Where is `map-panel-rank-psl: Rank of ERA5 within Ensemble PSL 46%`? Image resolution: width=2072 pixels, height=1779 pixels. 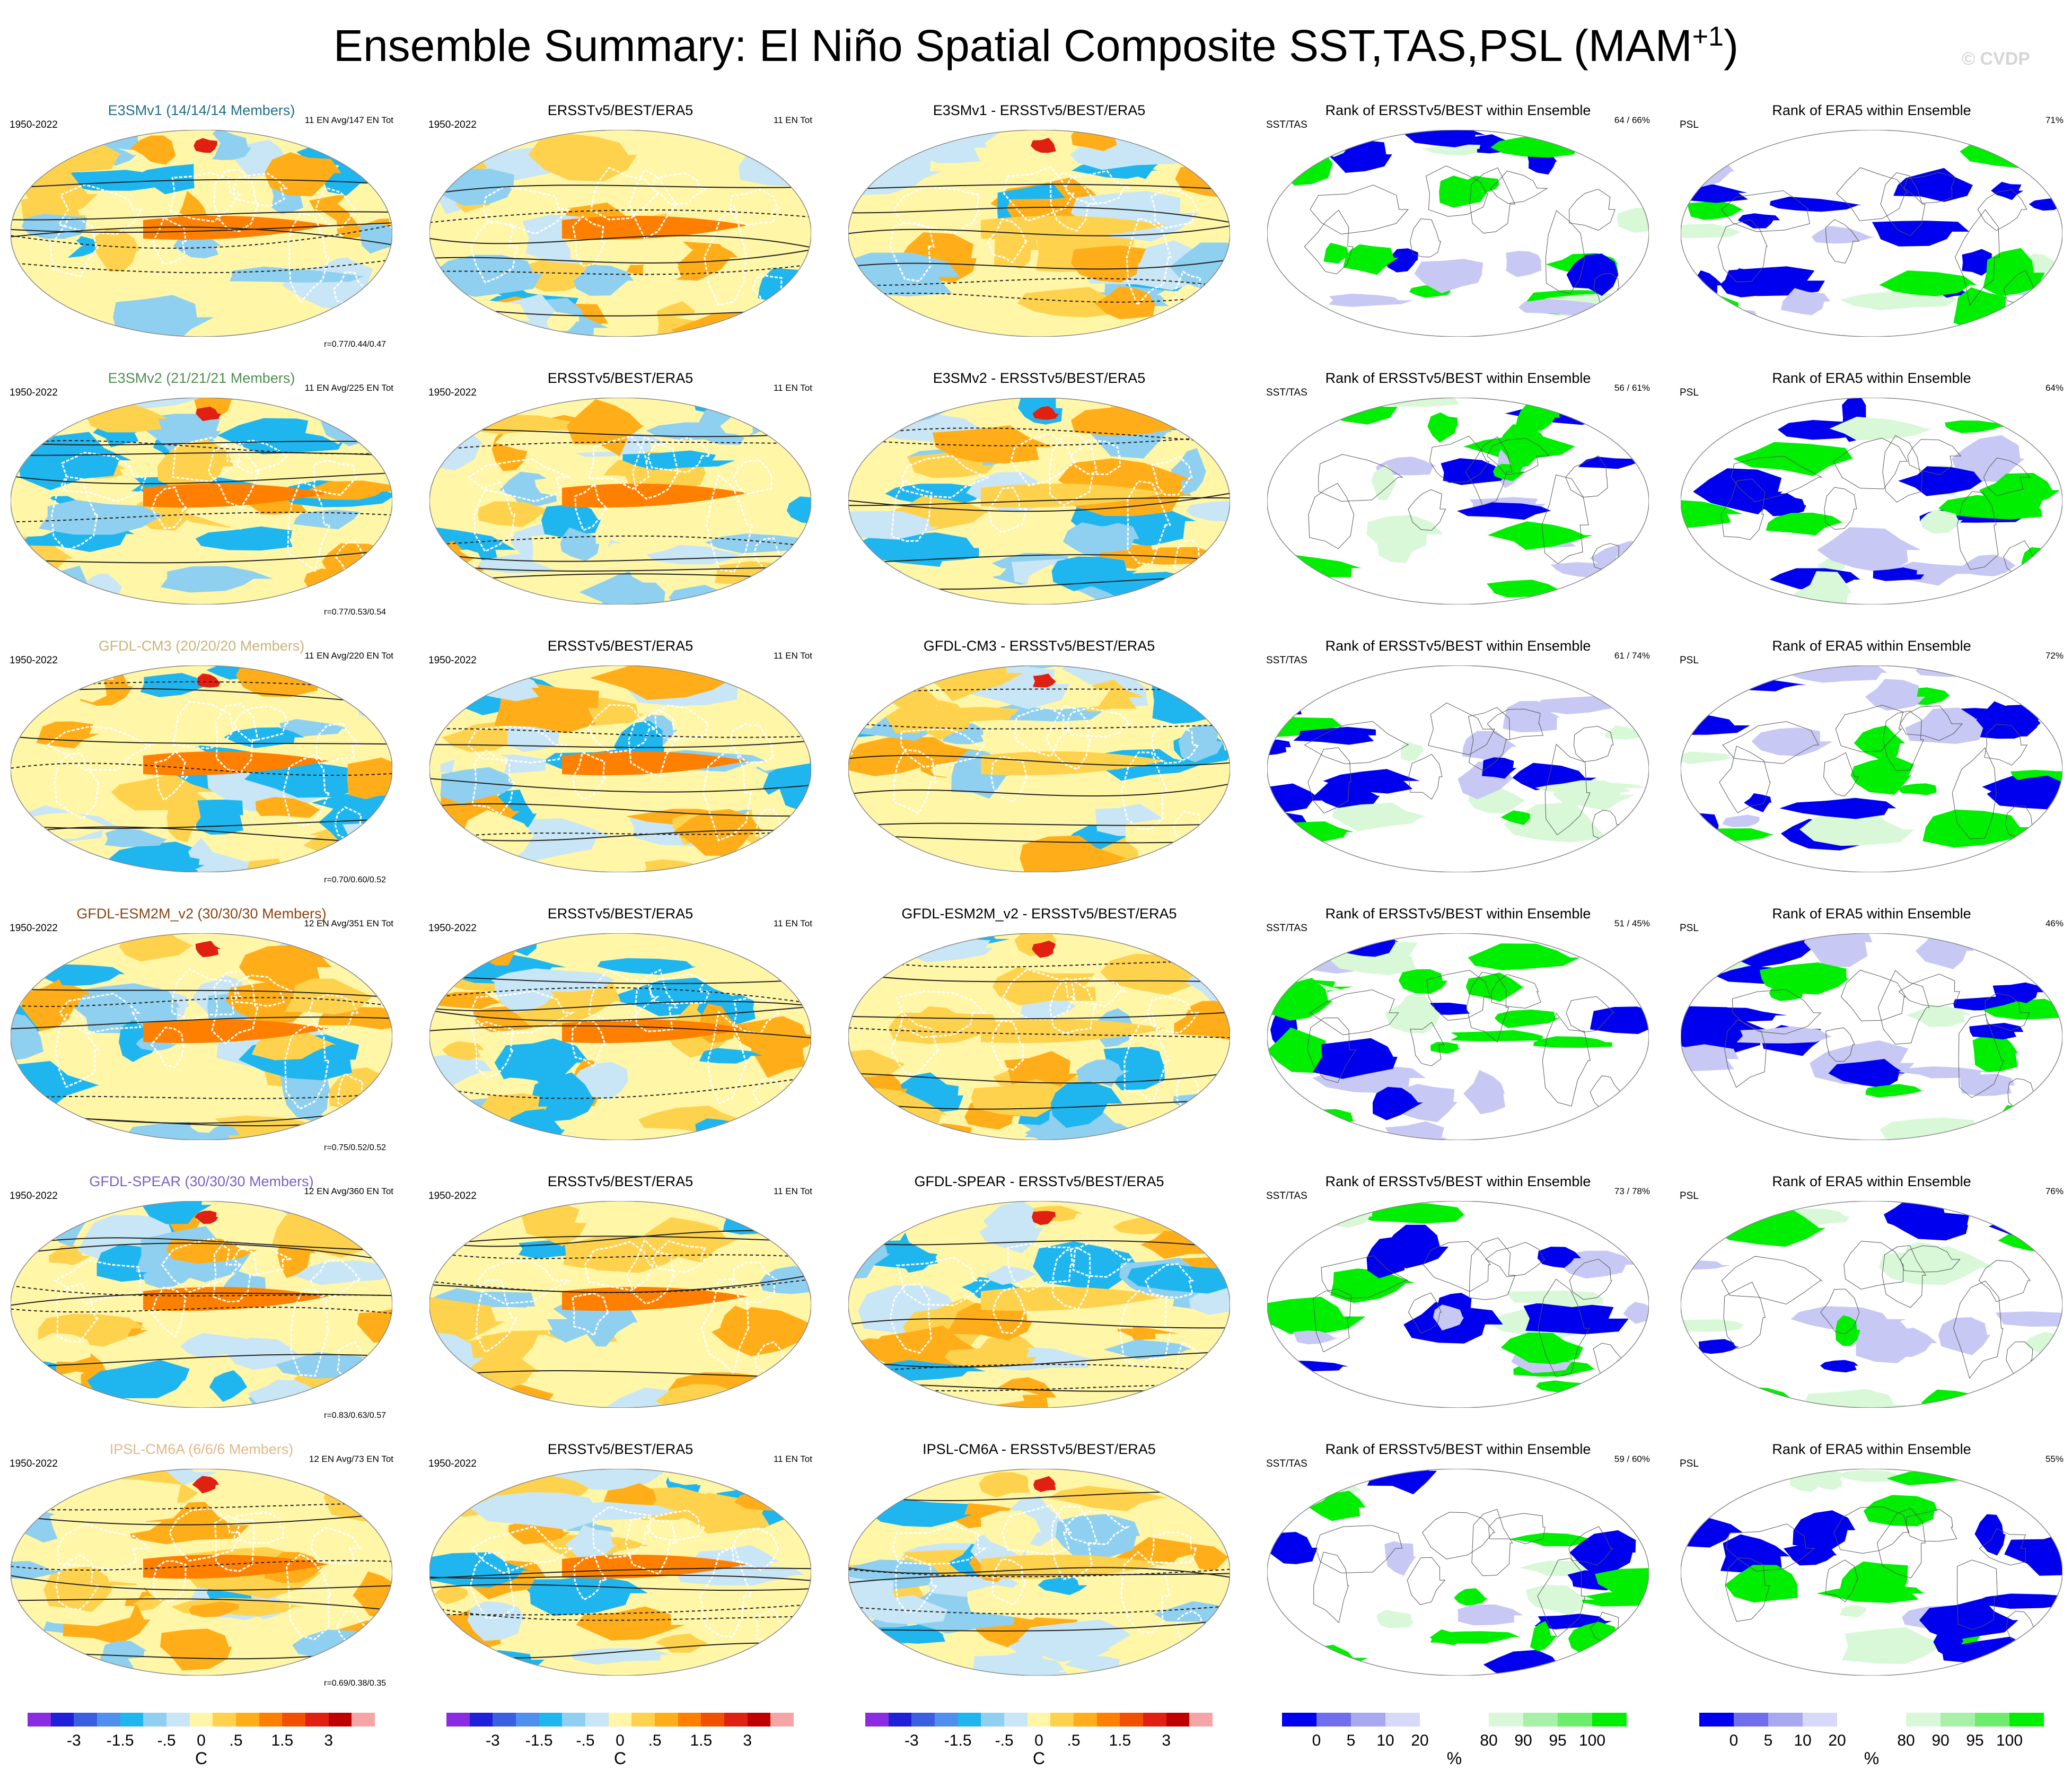
map-panel-rank-psl: Rank of ERA5 within Ensemble PSL 46% is located at coordinates (1871, 1040).